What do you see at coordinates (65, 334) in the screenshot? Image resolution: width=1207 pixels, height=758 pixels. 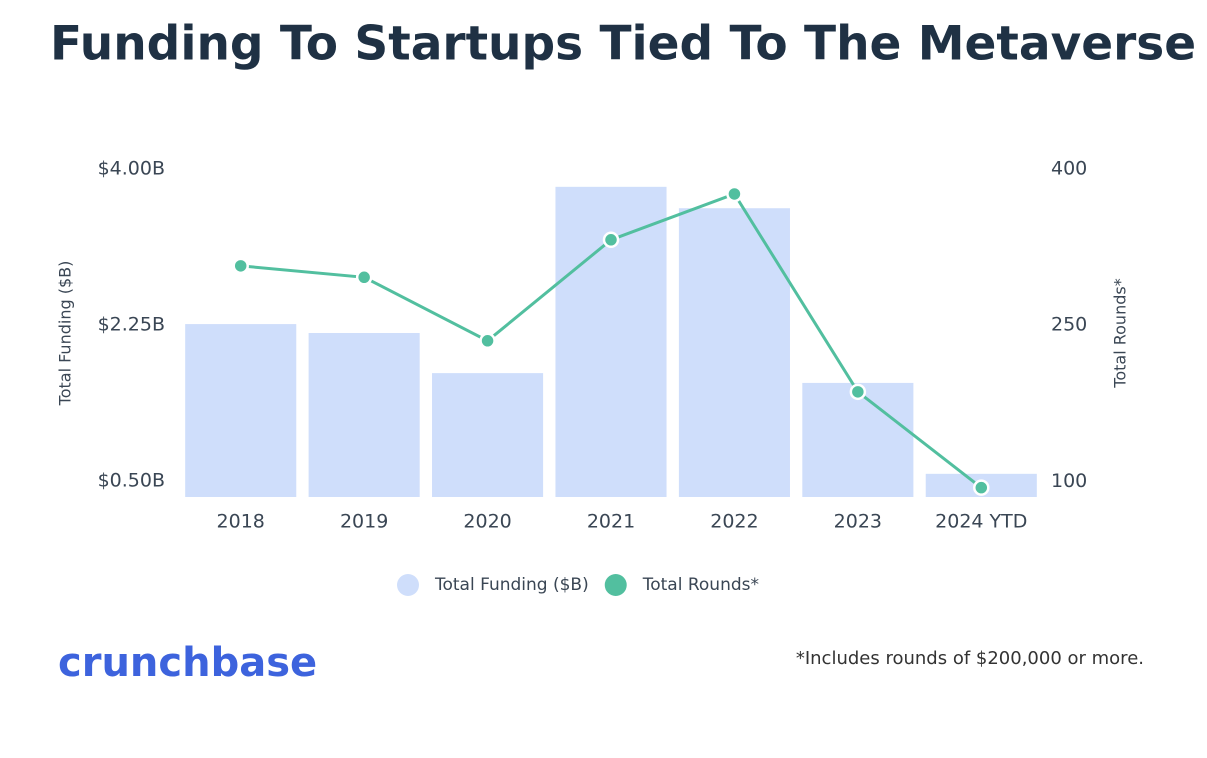 I see `y-axis-label: Total Funding ($B)` at bounding box center [65, 334].